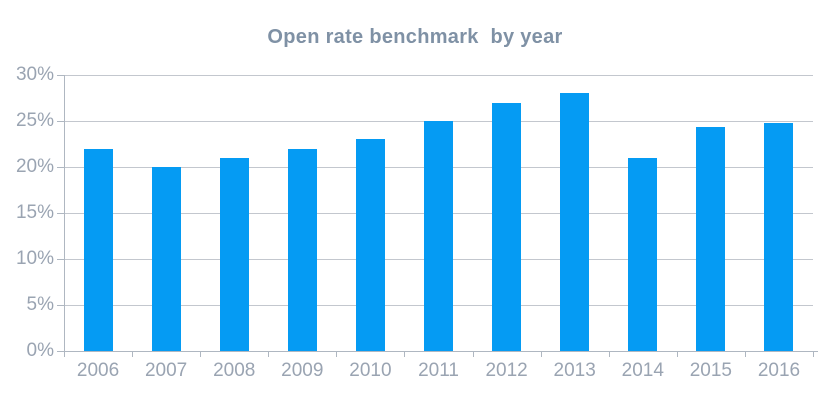  Describe the element at coordinates (370, 370) in the screenshot. I see `x-axis-label-2010: 2010` at that location.